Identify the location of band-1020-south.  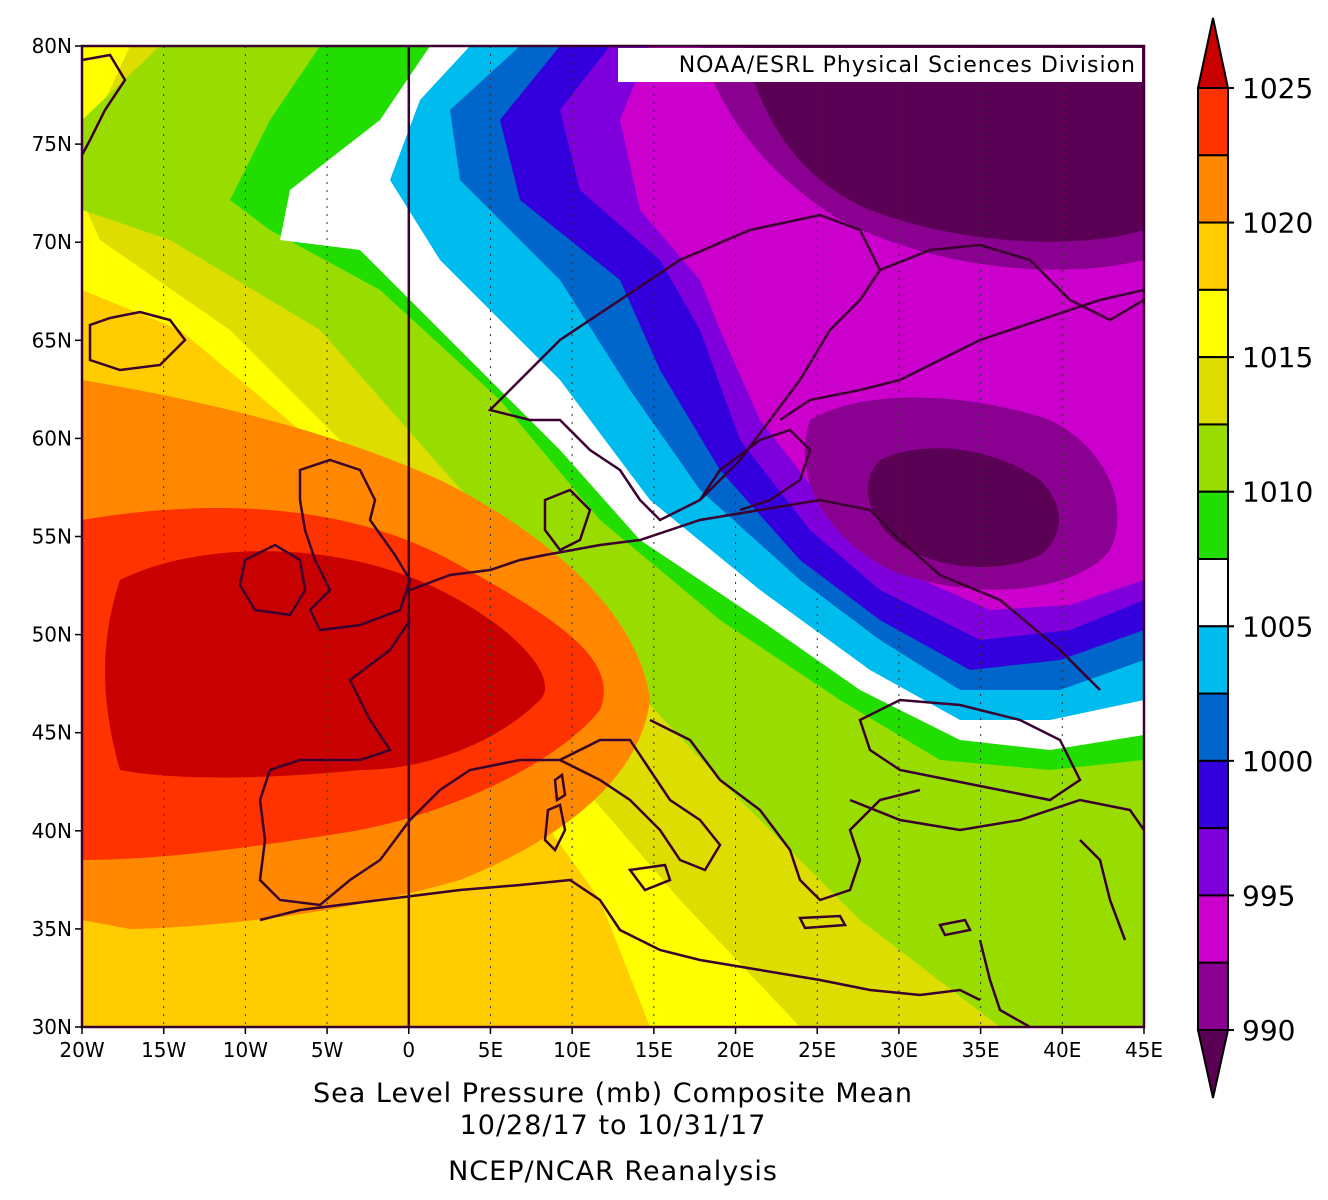
(366, 973).